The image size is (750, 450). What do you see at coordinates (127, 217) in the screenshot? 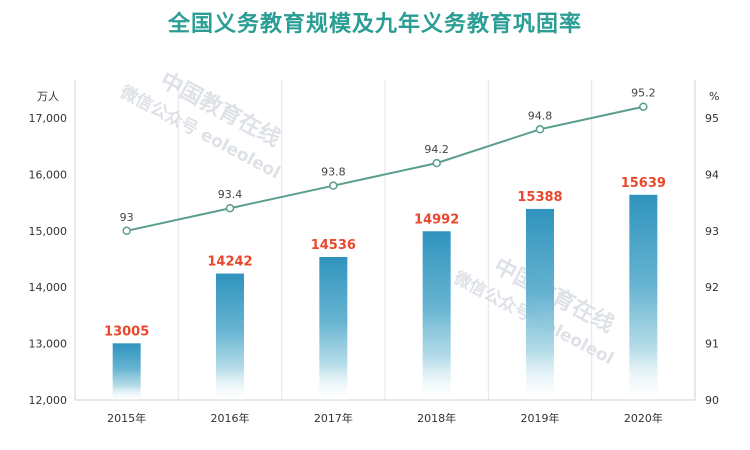
I see `rate-value-label: 93` at bounding box center [127, 217].